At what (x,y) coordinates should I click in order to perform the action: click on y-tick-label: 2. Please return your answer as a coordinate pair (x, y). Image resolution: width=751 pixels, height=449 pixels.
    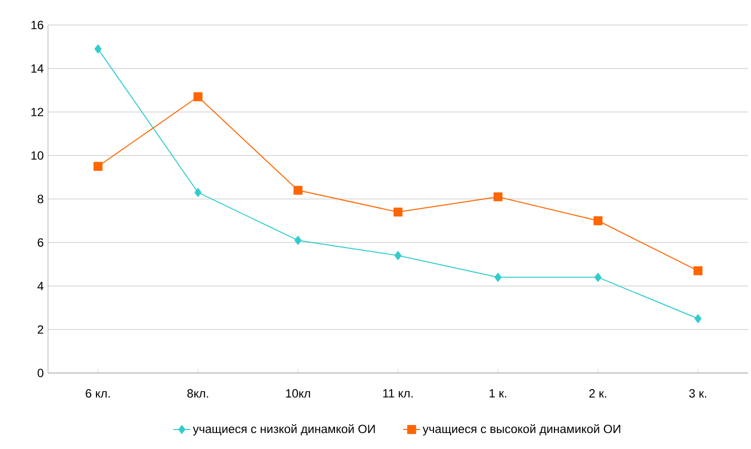
    Looking at the image, I should click on (41, 329).